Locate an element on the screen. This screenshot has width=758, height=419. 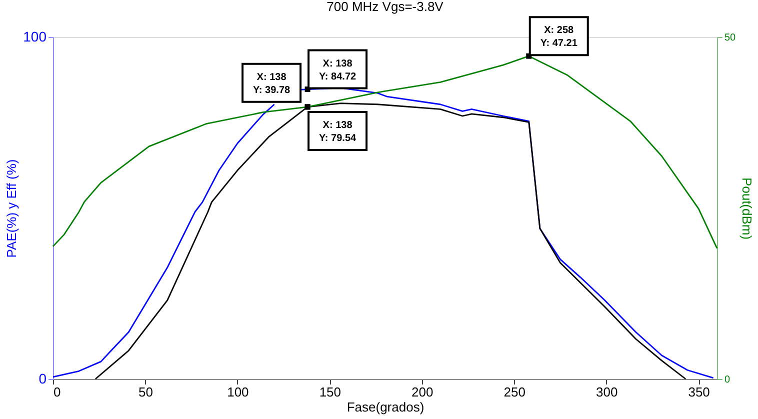
x-tick-label: 0 is located at coordinates (57, 392).